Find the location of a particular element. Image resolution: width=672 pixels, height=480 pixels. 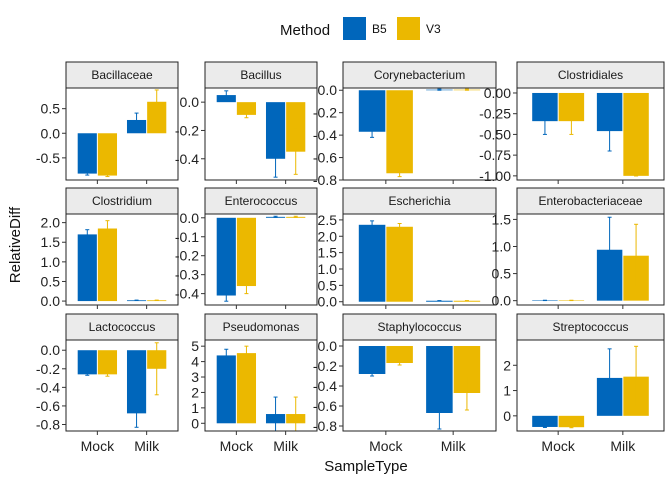

facet-strip-title: Escherichia is located at coordinates (419, 201).